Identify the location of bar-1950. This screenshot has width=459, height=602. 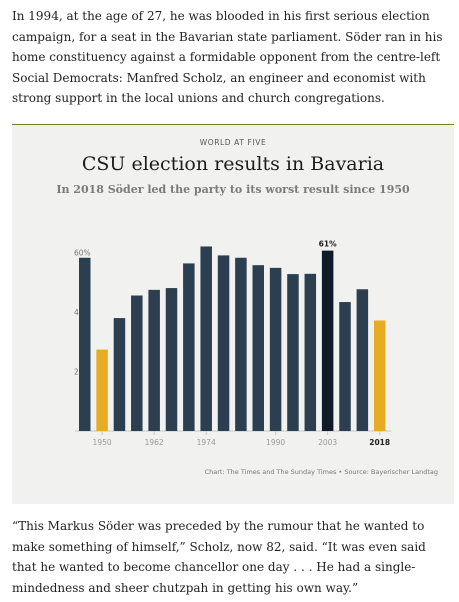
(102, 390).